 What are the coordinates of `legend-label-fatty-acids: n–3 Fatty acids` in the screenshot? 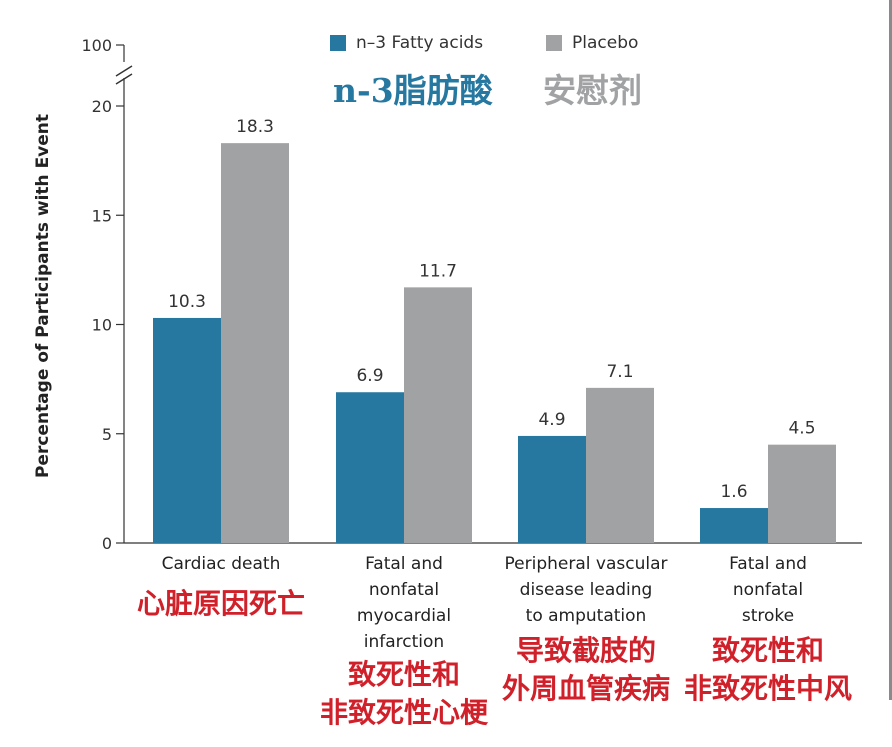 It's located at (420, 43).